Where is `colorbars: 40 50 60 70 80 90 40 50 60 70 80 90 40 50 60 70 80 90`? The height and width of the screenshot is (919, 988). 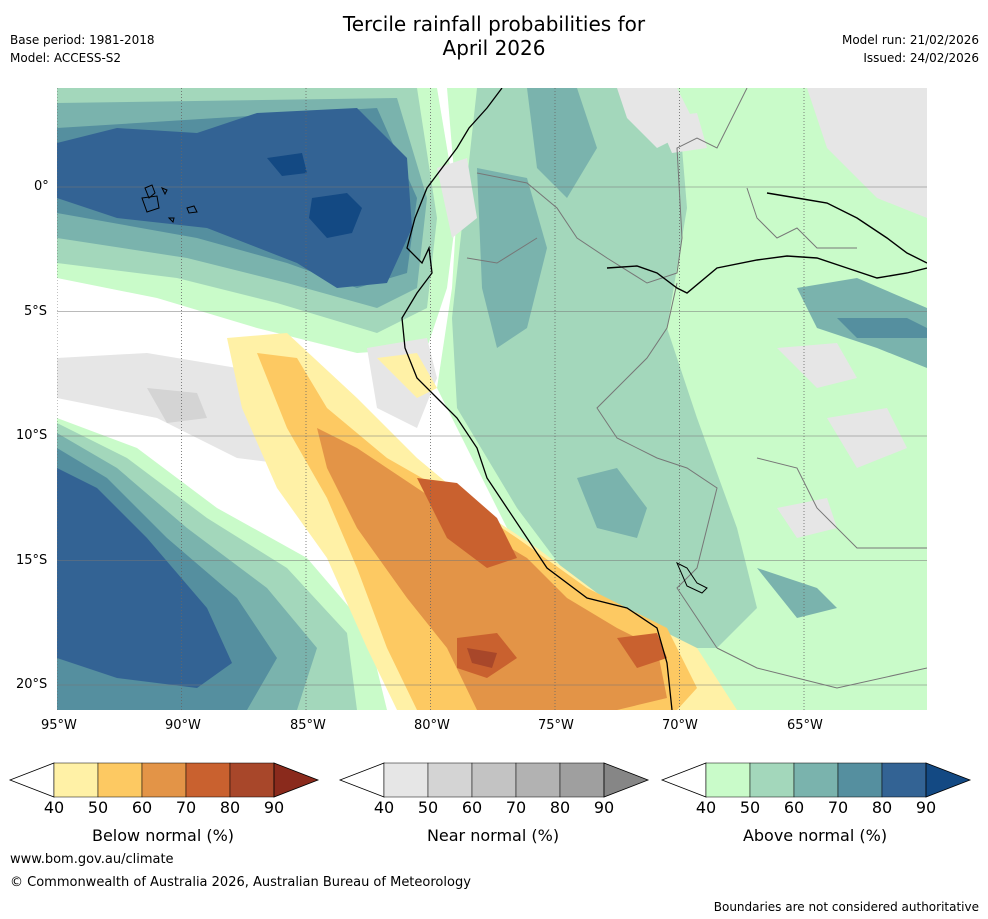
colorbars: 40 50 60 70 80 90 40 50 60 70 80 90 40 50 60 70 80 90 is located at coordinates (490, 789).